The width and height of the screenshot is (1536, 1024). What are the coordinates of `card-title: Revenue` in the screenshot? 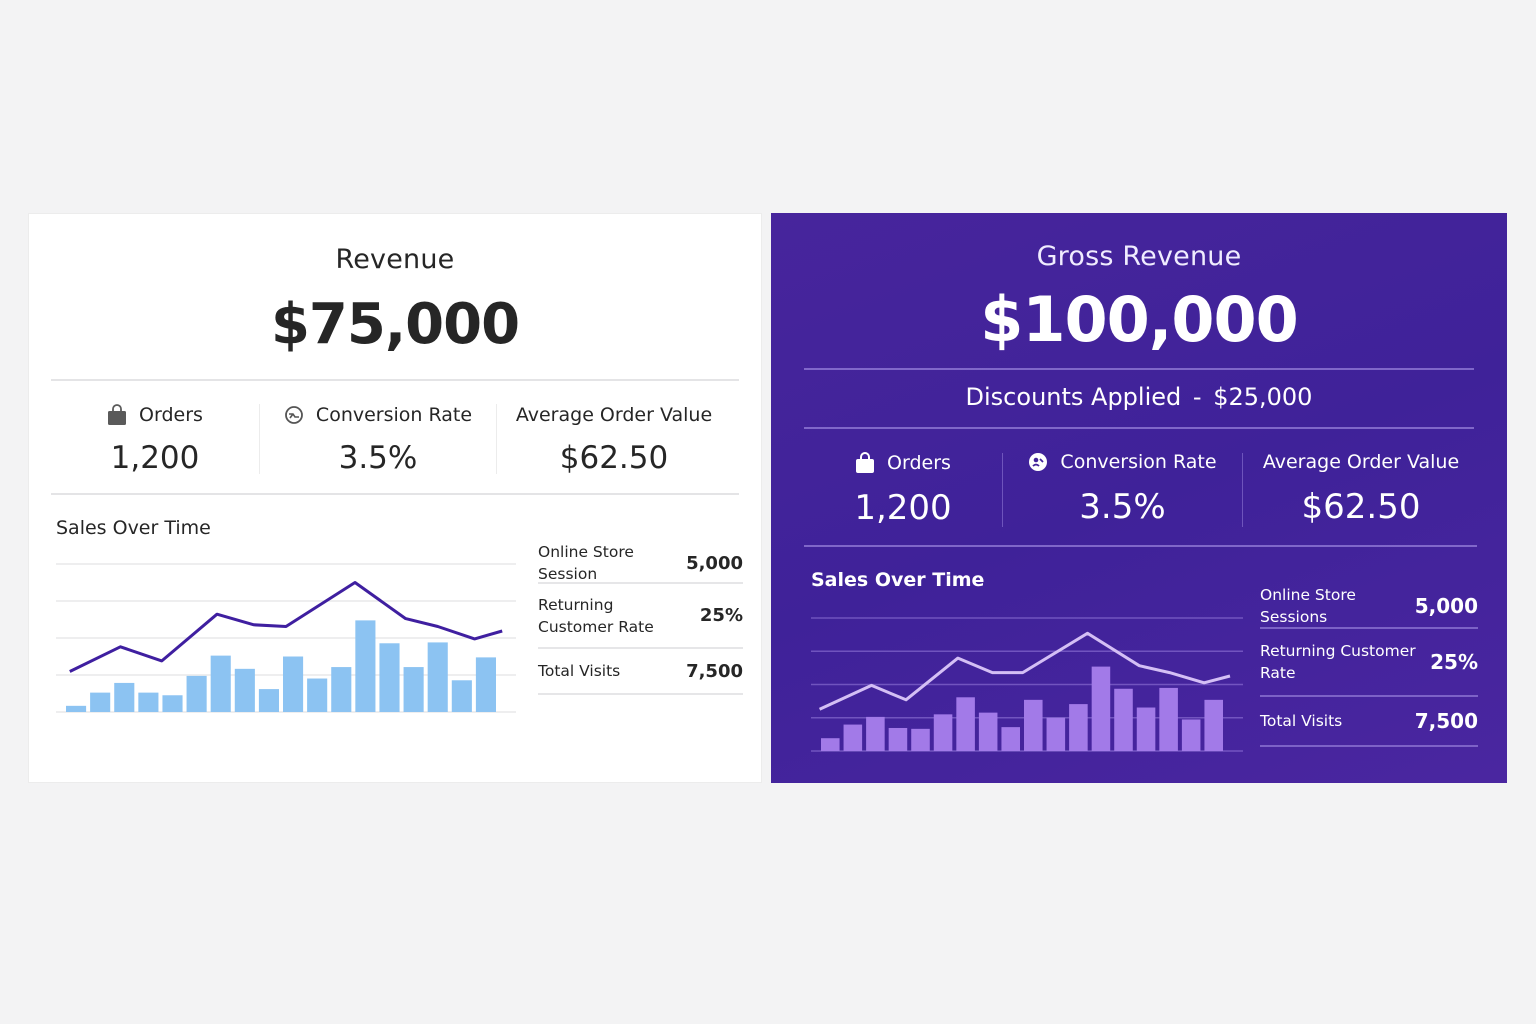 It's located at (395, 259).